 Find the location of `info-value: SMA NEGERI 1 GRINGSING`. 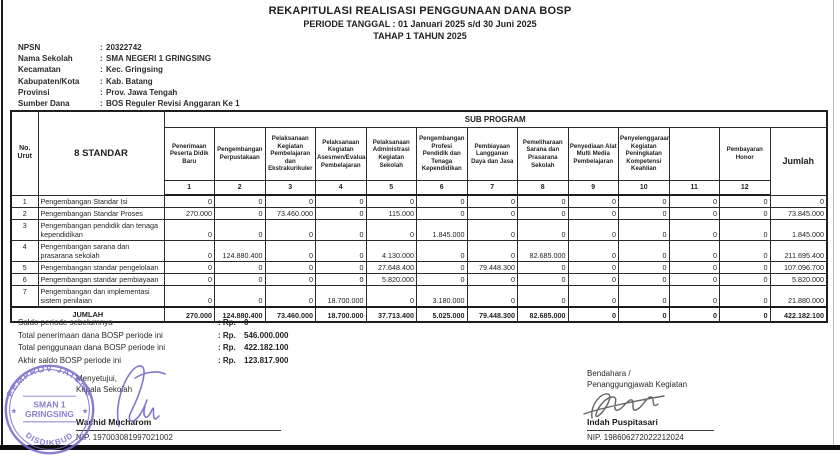

info-value: SMA NEGERI 1 GRINGSING is located at coordinates (159, 59).